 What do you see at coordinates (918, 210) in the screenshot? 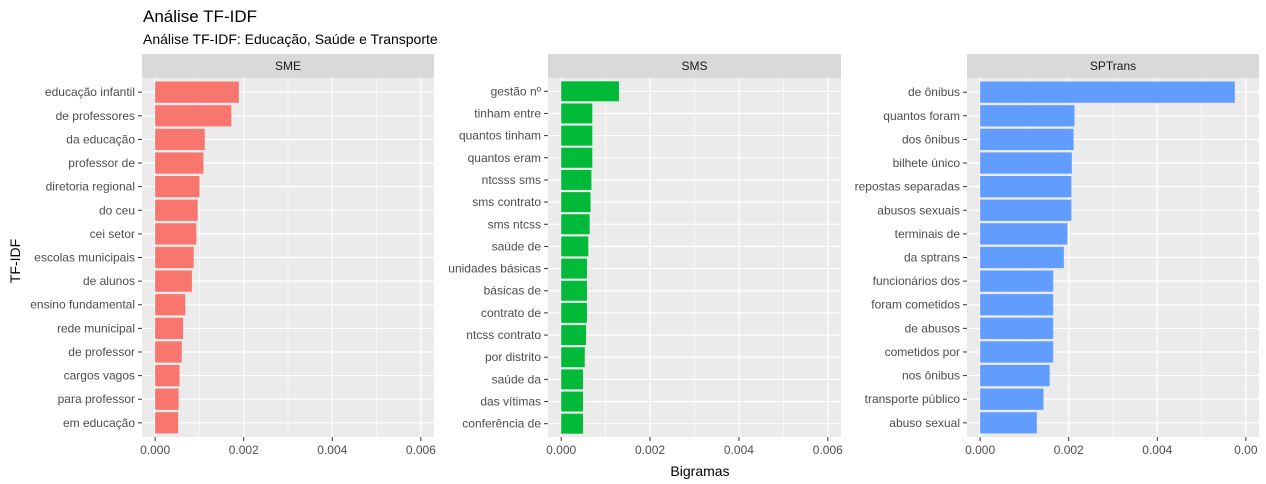
I see `y-tick-label: abusos sexuais` at bounding box center [918, 210].